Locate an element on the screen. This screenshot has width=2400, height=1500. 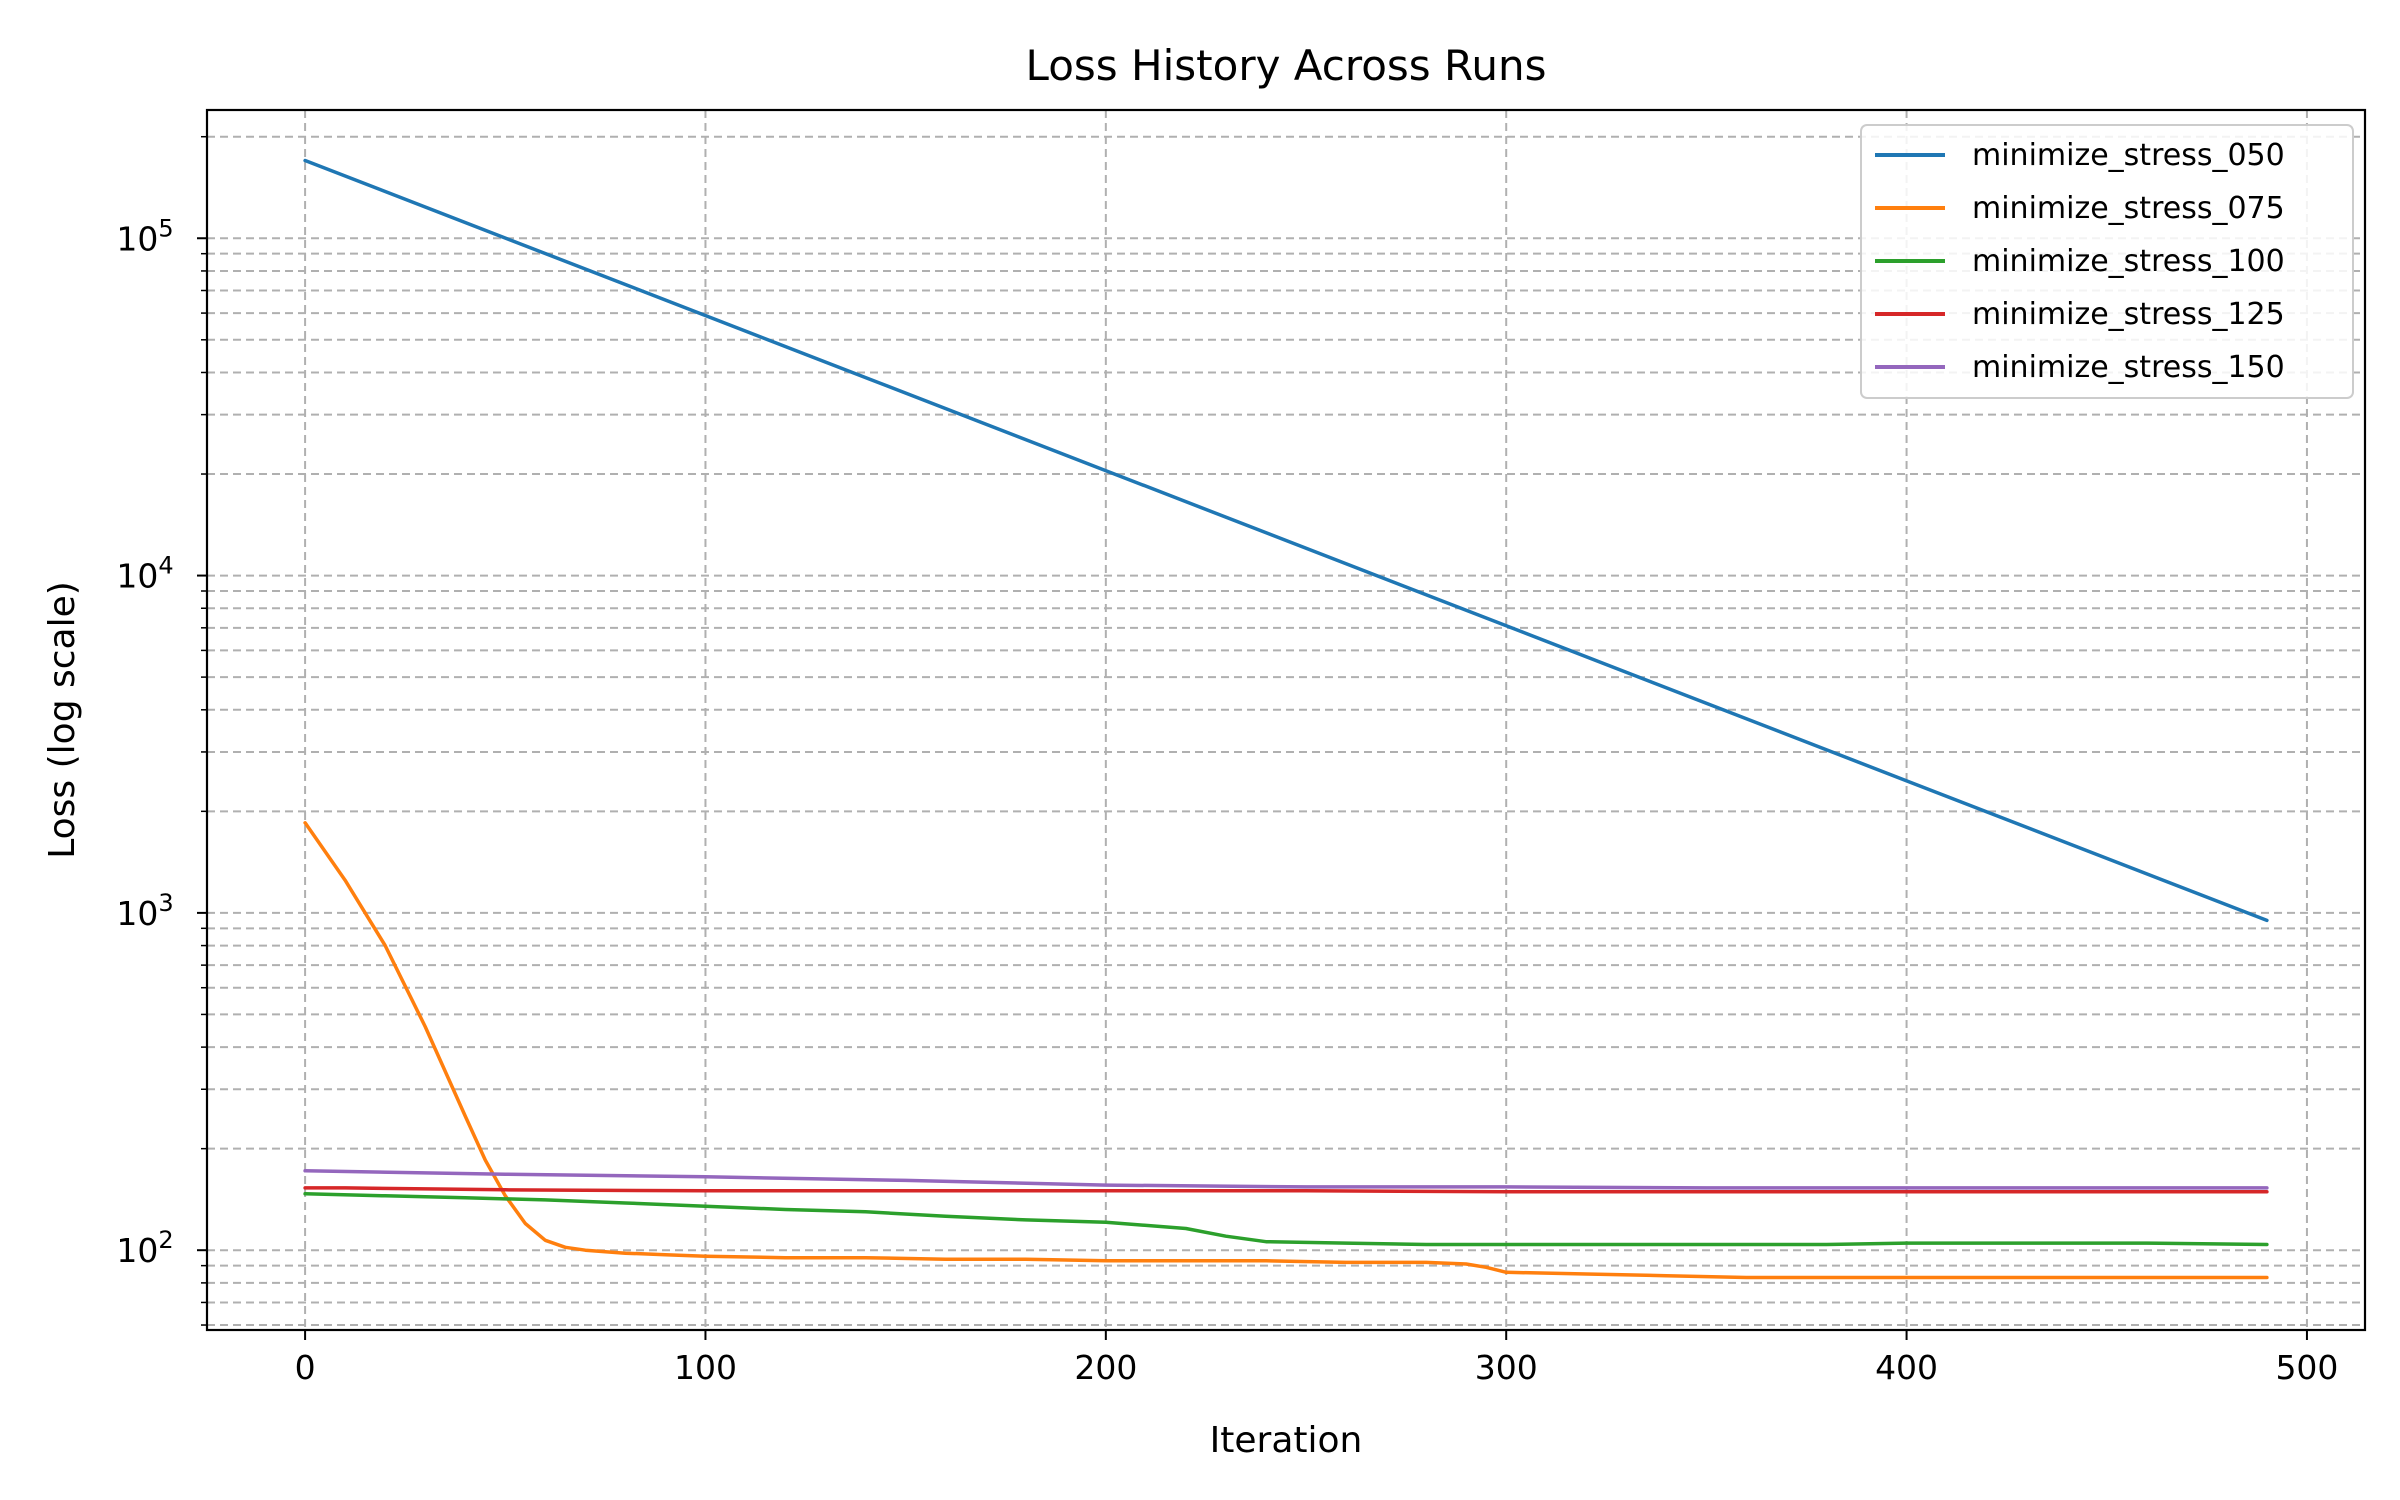
x-tick-label: 400 is located at coordinates (1906, 1367).